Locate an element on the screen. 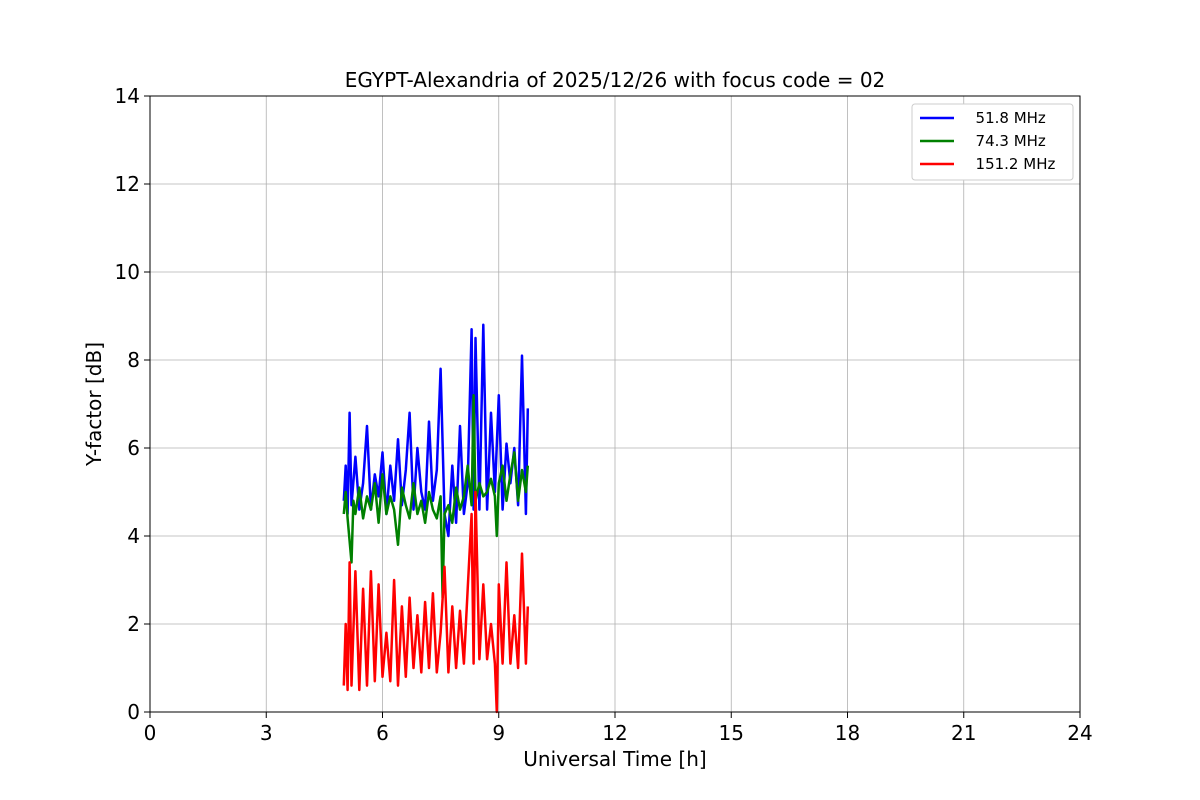 This screenshot has height=800, width=1200. x-tick-label: 21 is located at coordinates (963, 733).